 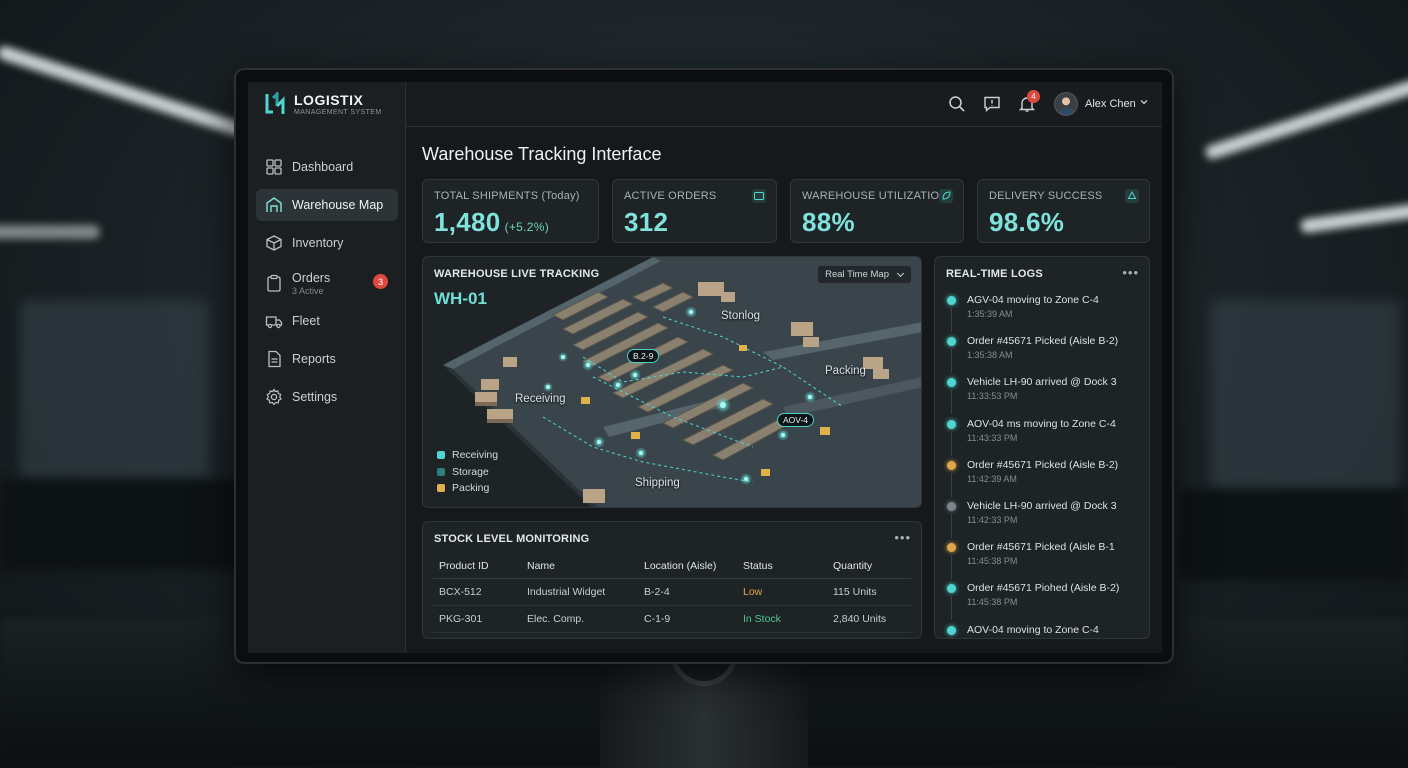 I want to click on cell-product-id: BCX-512, so click(x=477, y=592).